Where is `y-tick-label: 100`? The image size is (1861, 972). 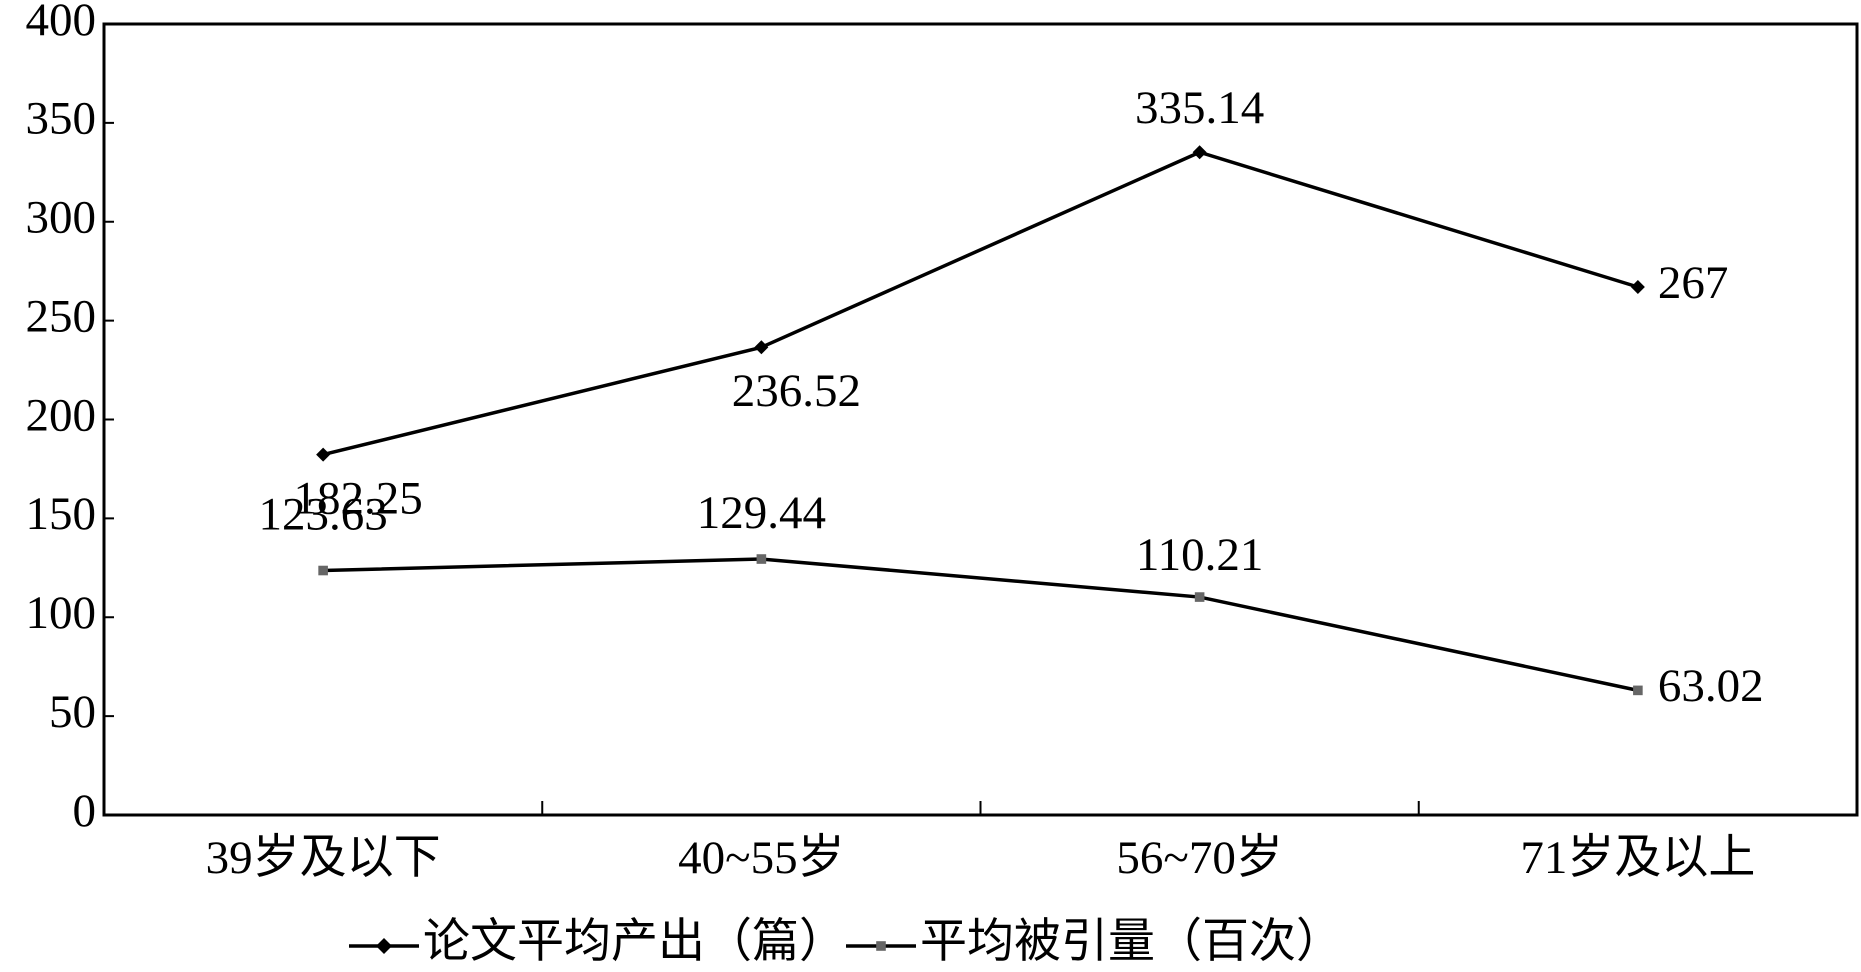
y-tick-label: 100 is located at coordinates (61, 613).